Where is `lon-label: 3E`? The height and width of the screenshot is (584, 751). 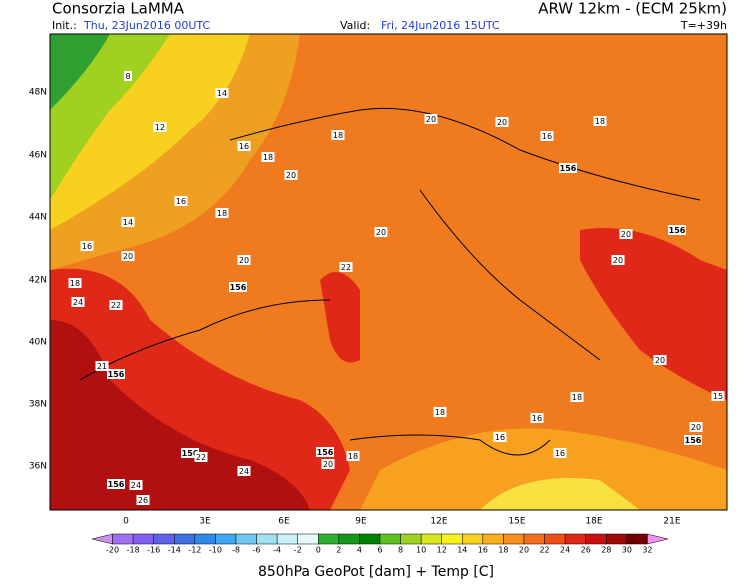
lon-label: 3E is located at coordinates (205, 522).